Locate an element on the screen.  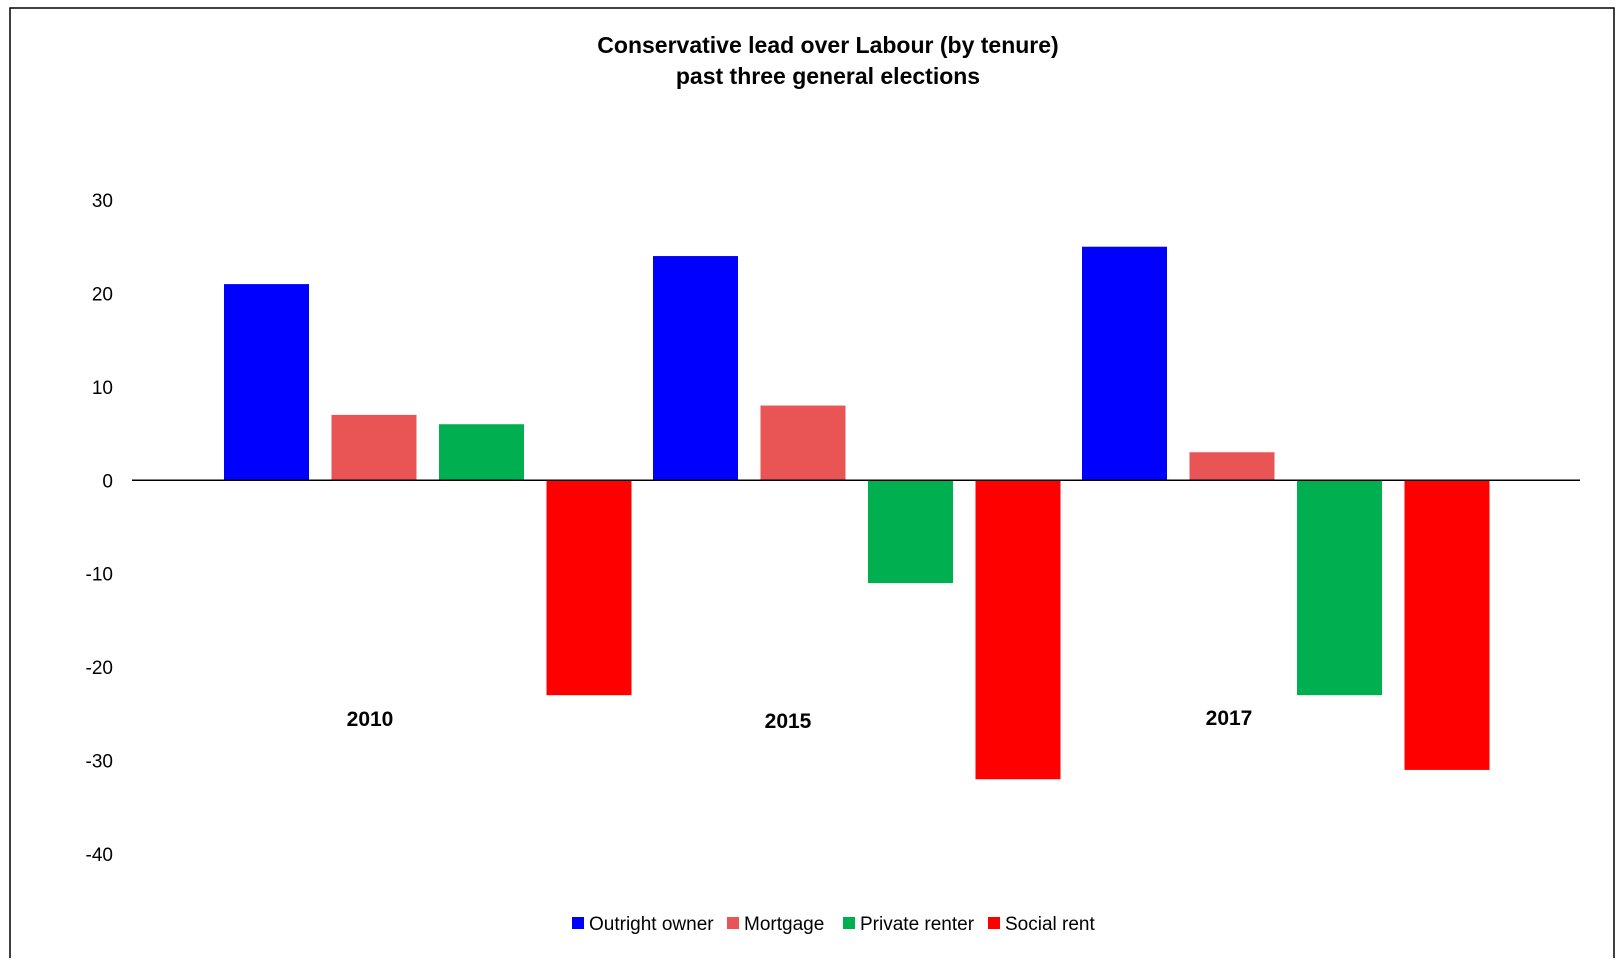
y-tick-label: -10 is located at coordinates (99, 575).